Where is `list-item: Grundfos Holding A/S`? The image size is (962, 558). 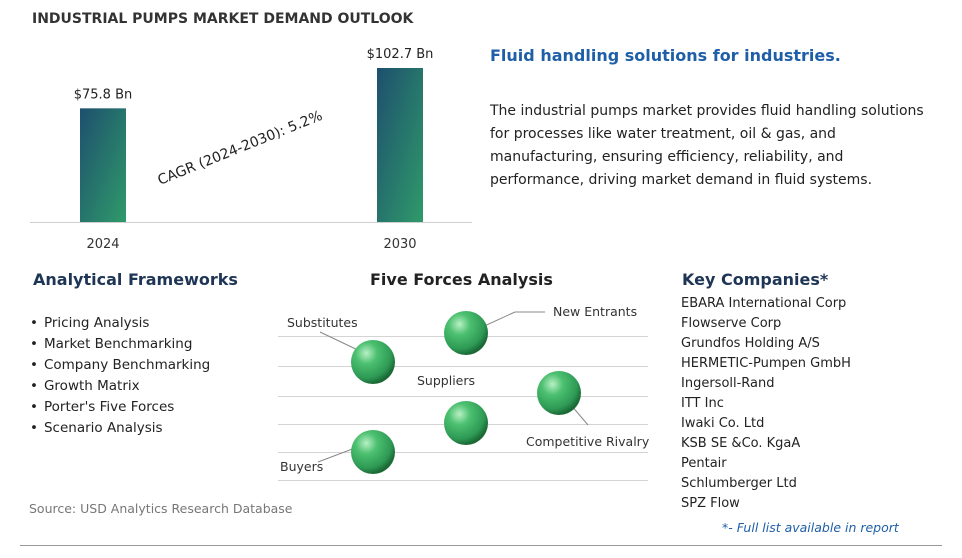 list-item: Grundfos Holding A/S is located at coordinates (750, 343).